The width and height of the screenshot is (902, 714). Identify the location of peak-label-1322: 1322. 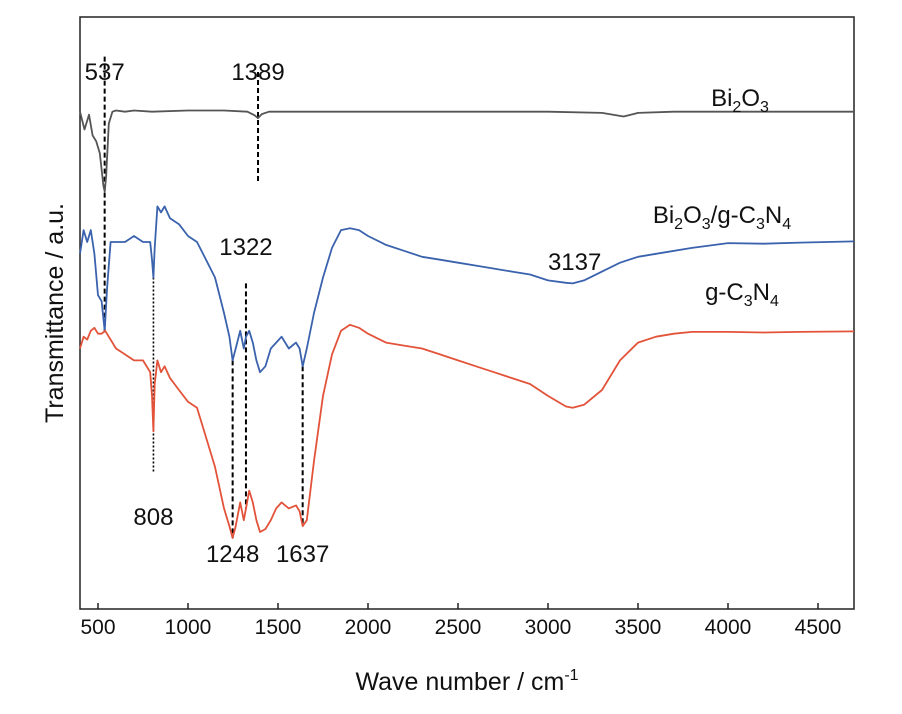
(245, 247).